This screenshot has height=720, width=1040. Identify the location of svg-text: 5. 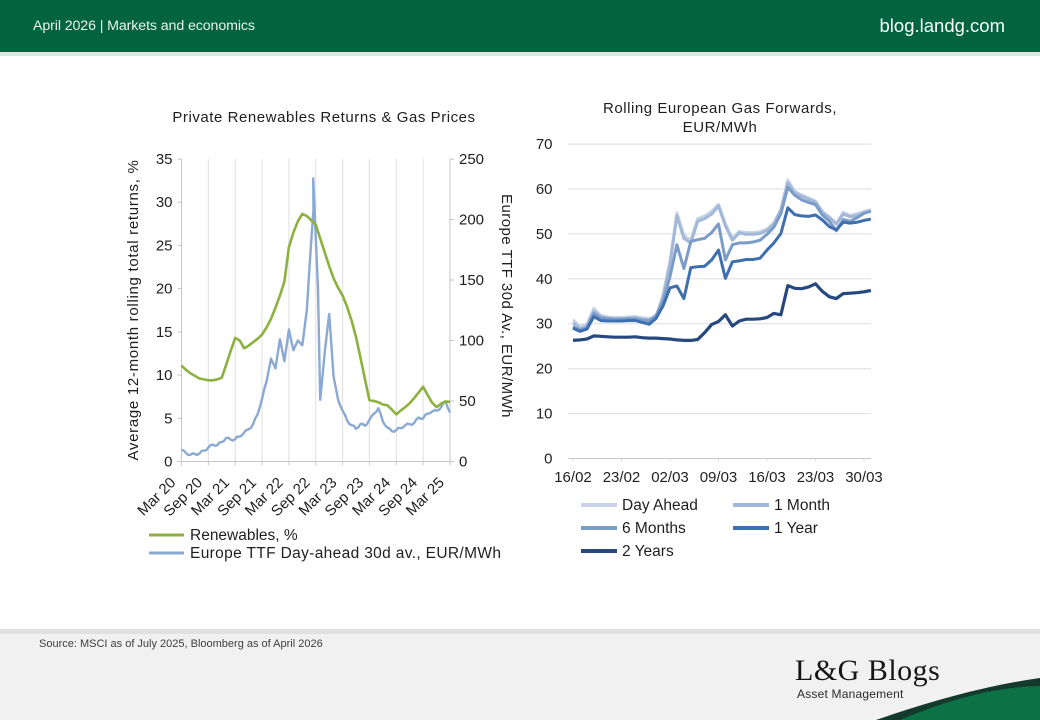
(168, 418).